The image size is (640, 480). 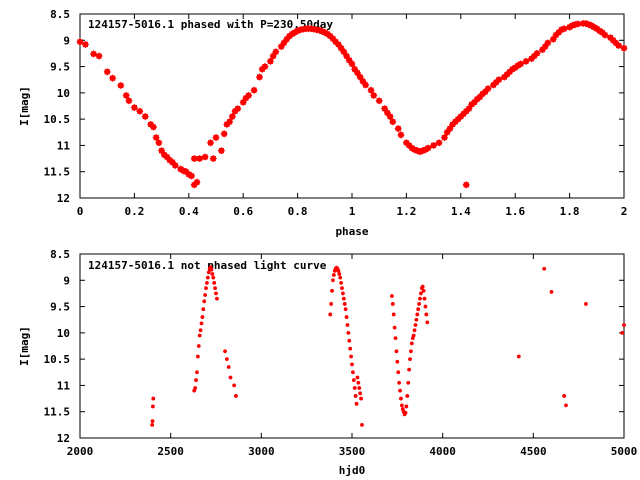 What do you see at coordinates (442, 451) in the screenshot?
I see `unphased-x-tick-label: 4000` at bounding box center [442, 451].